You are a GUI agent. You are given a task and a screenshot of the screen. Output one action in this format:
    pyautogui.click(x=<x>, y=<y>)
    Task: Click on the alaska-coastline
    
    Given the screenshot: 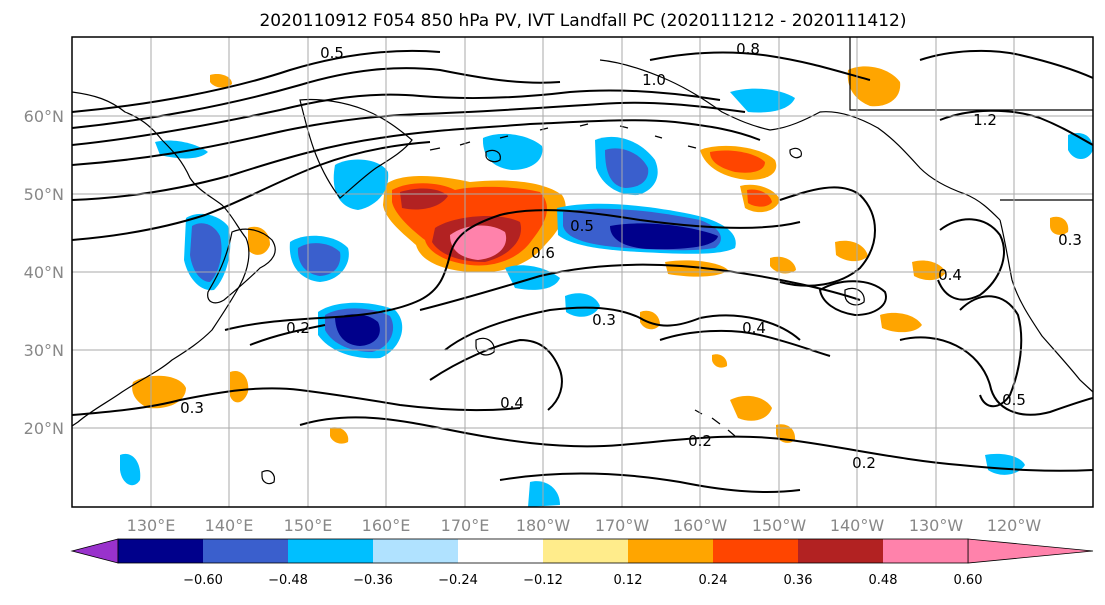 What is the action you would take?
    pyautogui.click(x=800, y=140)
    